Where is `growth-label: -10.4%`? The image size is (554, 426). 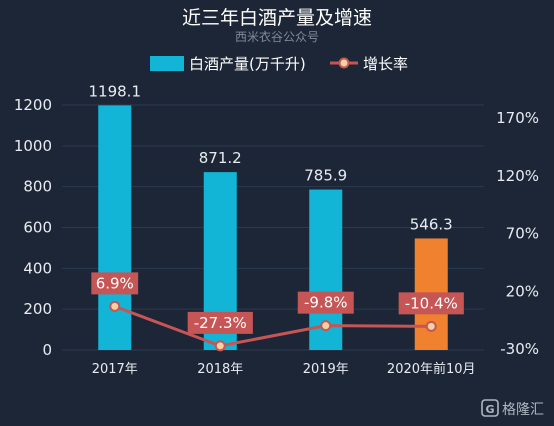
growth-label: -10.4% is located at coordinates (431, 303).